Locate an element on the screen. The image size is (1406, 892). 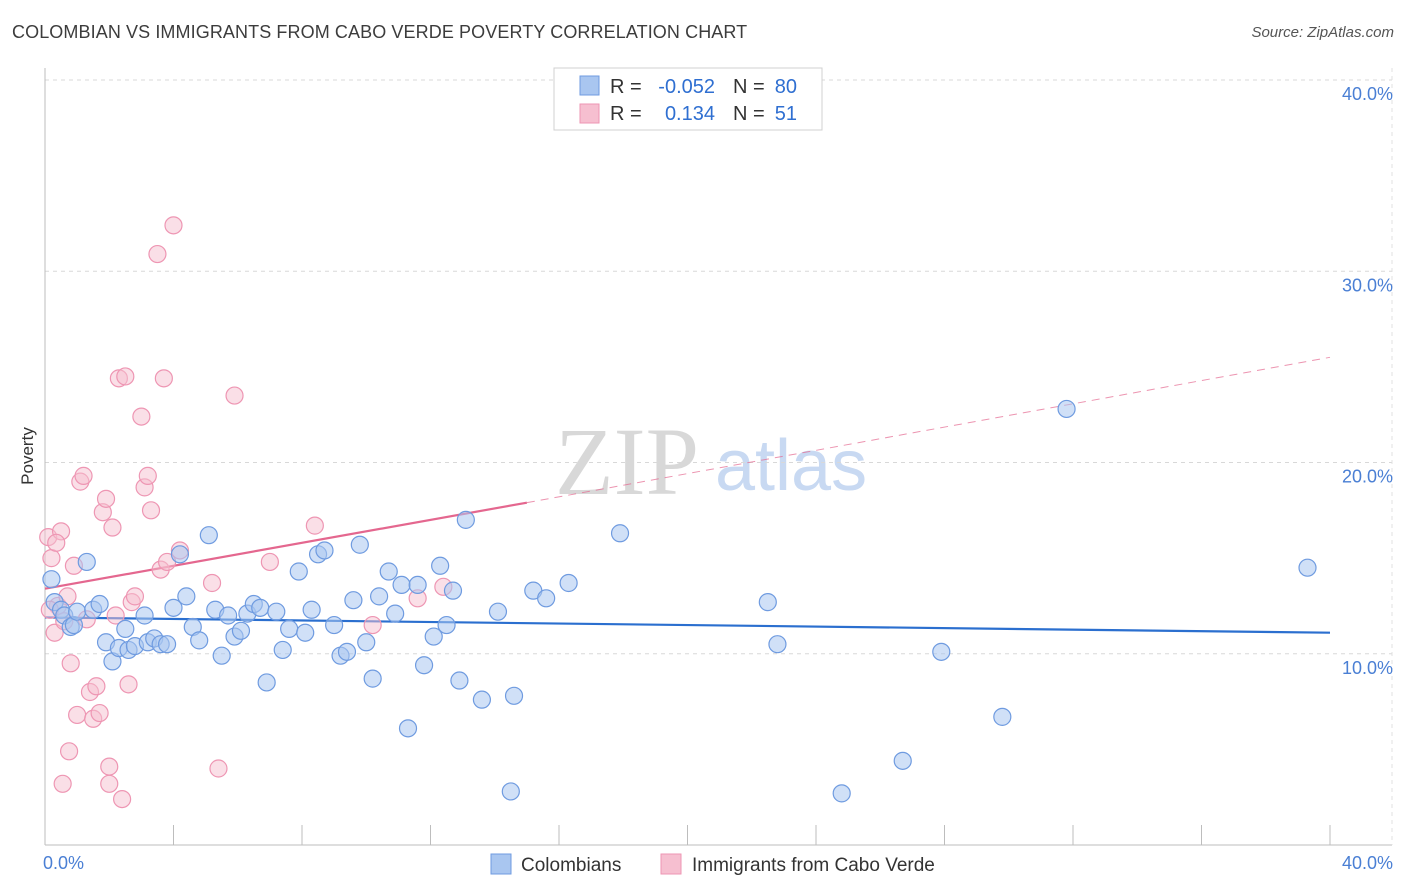
legend-r-value-pink: 0.134 is located at coordinates (690, 114).